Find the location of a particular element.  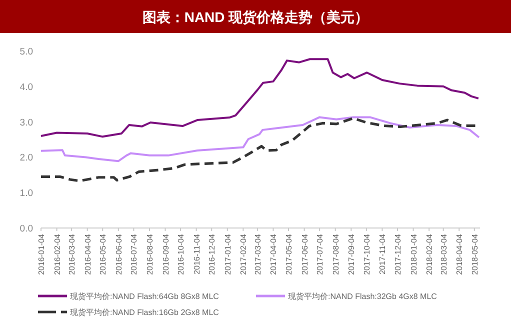

x-tick-label: 2016-06-04 is located at coordinates (119, 254).